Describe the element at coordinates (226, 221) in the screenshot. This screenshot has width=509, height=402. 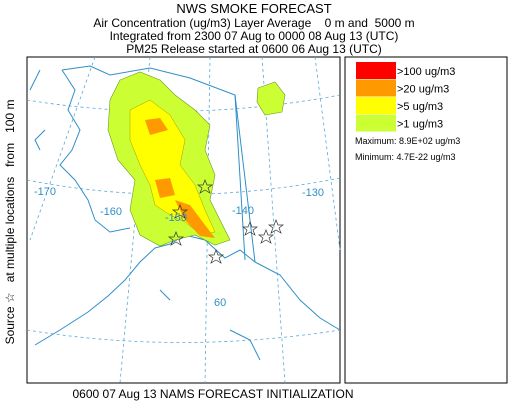
I see `source-stars` at that location.